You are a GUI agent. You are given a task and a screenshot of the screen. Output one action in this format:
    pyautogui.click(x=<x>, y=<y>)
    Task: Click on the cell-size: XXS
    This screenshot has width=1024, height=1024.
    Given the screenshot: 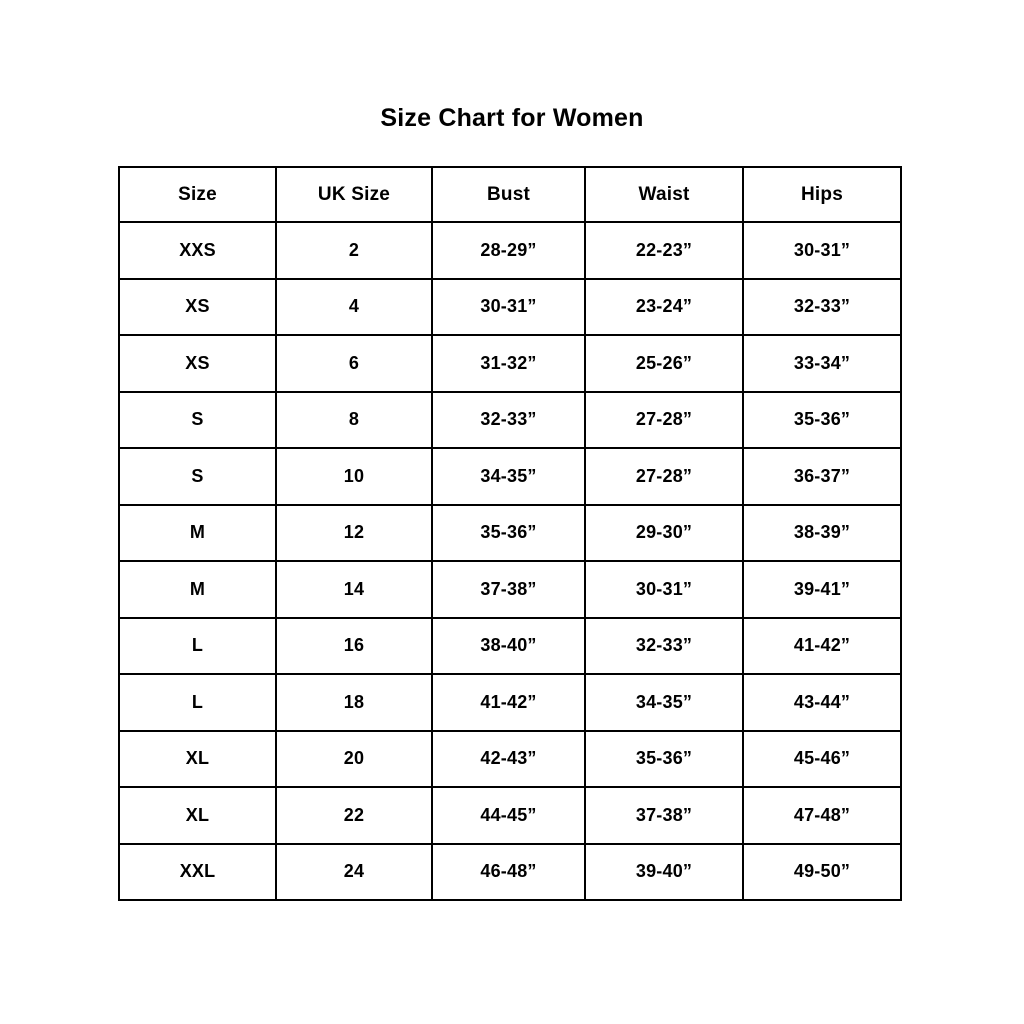 What is the action you would take?
    pyautogui.click(x=197, y=250)
    